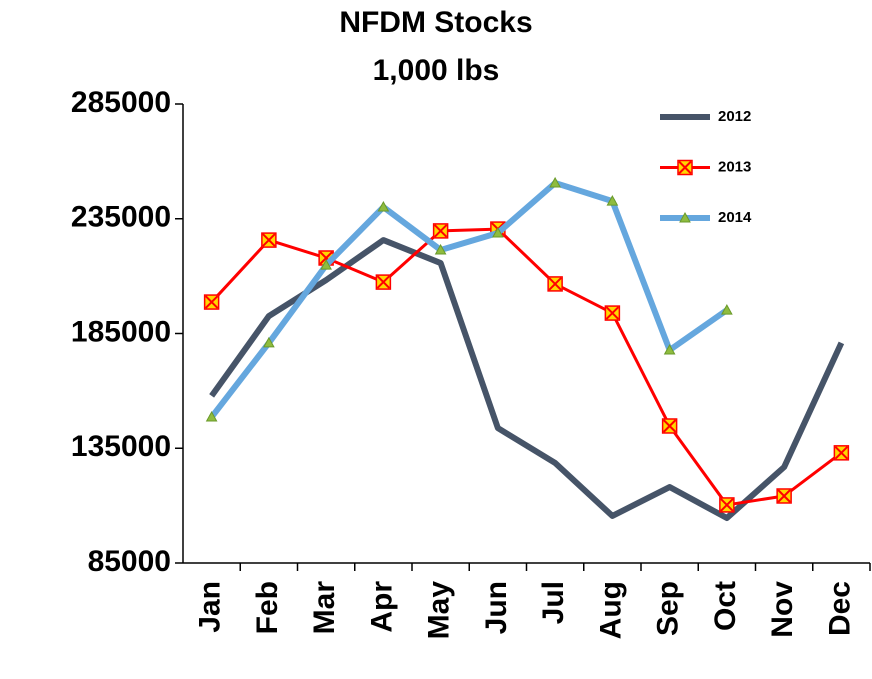 Image resolution: width=872 pixels, height=679 pixels. I want to click on y-tick-label: 185000, so click(121, 331).